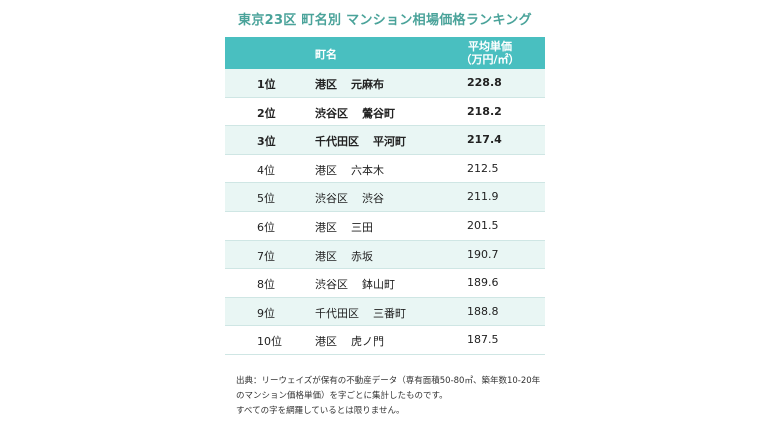  What do you see at coordinates (483, 168) in the screenshot?
I see `price-cell: 212.5` at bounding box center [483, 168].